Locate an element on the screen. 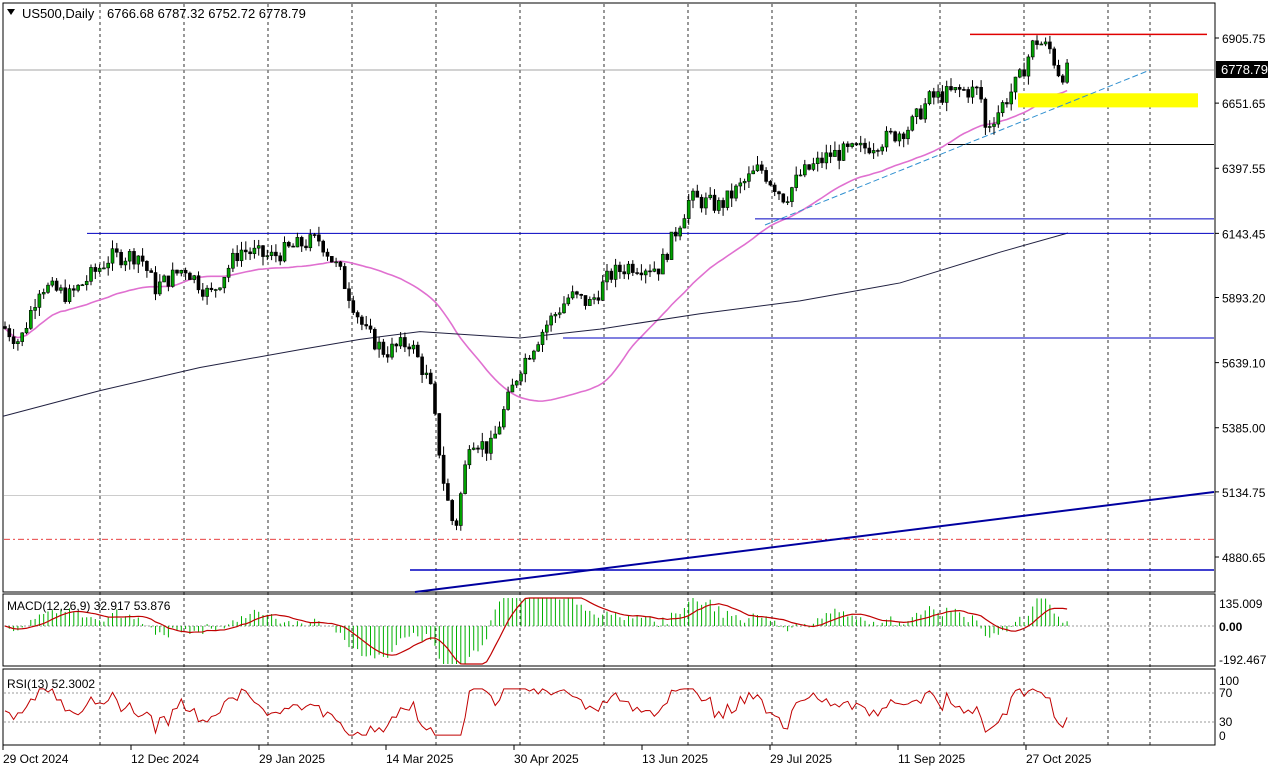 This screenshot has height=771, width=1287. rsi-tick-100: 100 is located at coordinates (1229, 681).